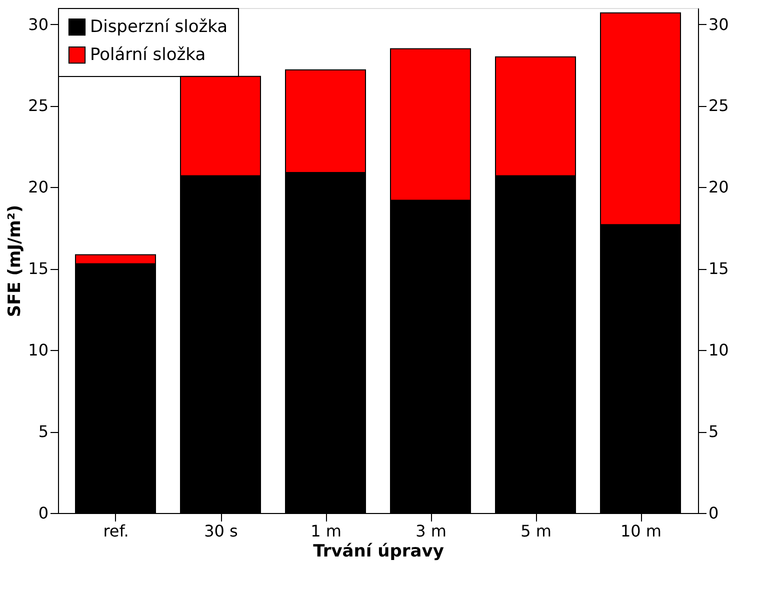 This screenshot has width=783, height=613. I want to click on x-tick-label: 1 m, so click(326, 531).